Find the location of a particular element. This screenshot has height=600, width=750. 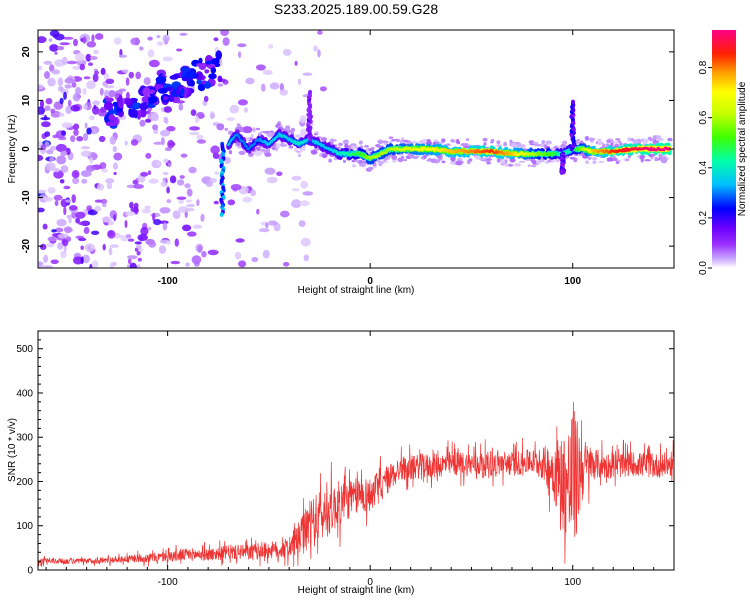

snr-y-tick-label: 400 is located at coordinates (24, 393).